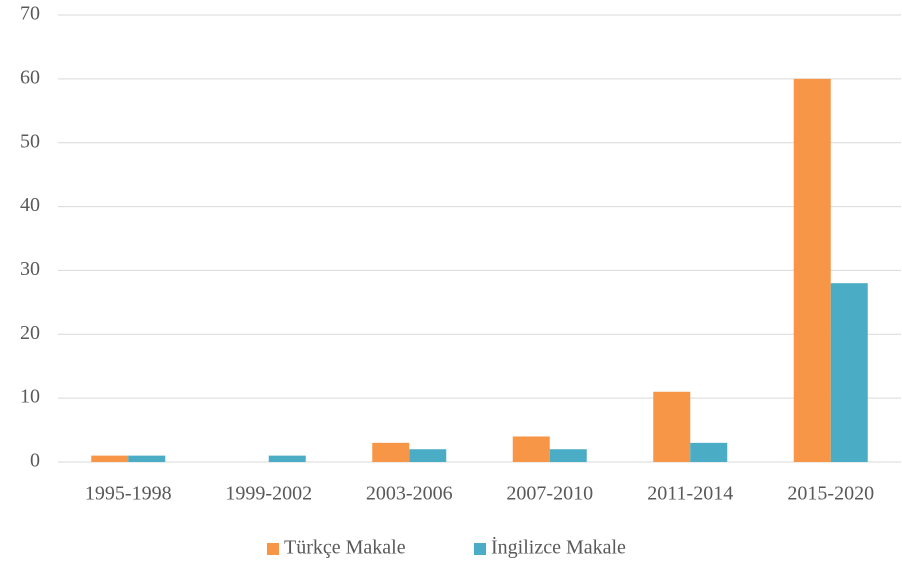 Image resolution: width=902 pixels, height=565 pixels. Describe the element at coordinates (30, 77) in the screenshot. I see `y-tick-label: 60` at that location.